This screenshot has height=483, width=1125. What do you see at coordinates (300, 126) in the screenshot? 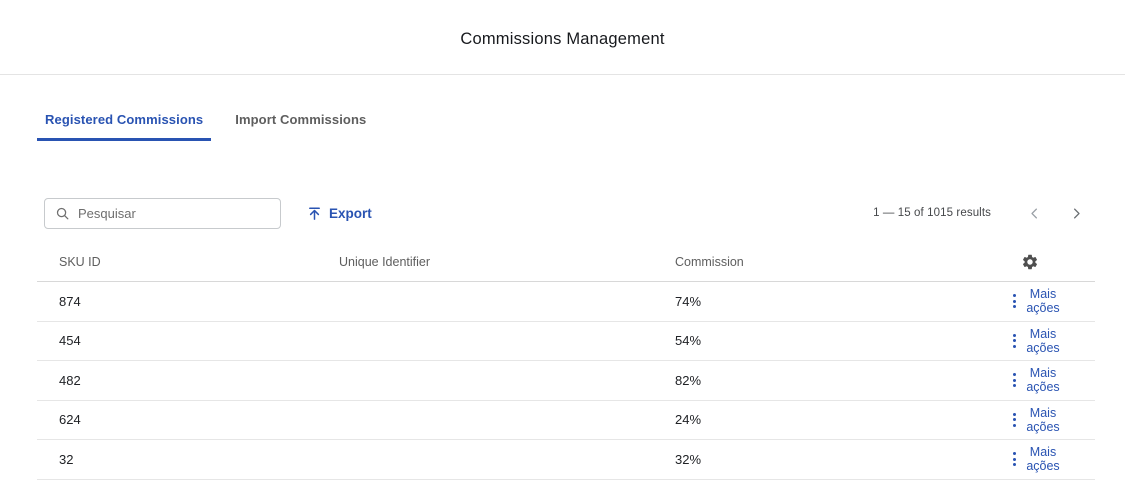
I see `tab-import-commissions: Import Commissions` at bounding box center [300, 126].